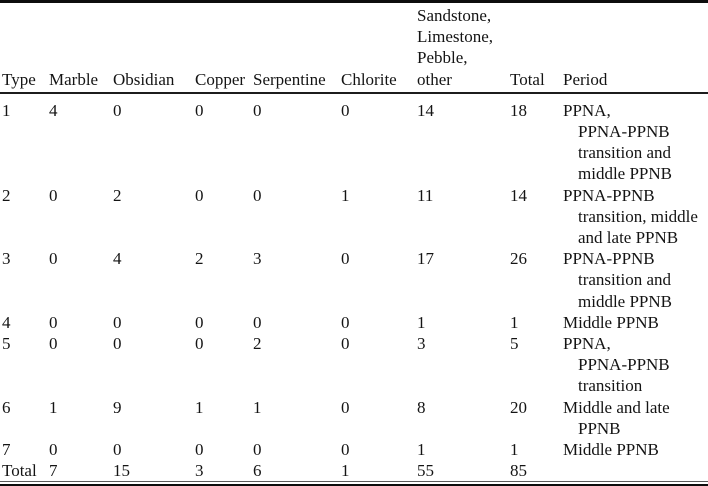 This screenshot has width=708, height=486. I want to click on cell-total: 20, so click(518, 407).